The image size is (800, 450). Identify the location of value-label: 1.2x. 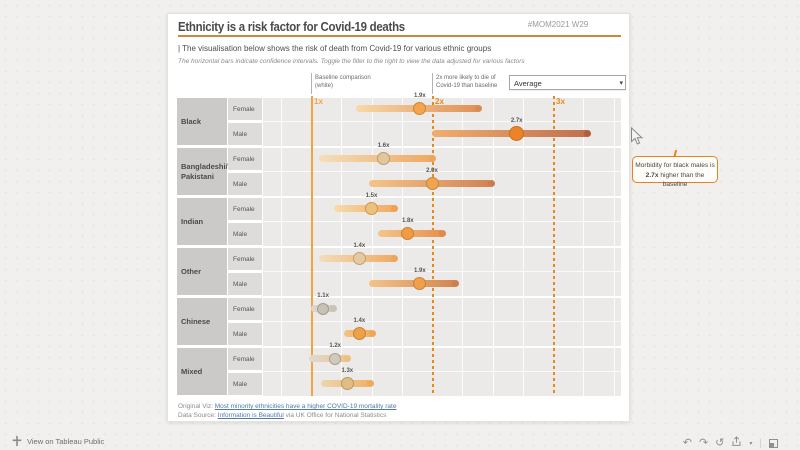
(335, 345).